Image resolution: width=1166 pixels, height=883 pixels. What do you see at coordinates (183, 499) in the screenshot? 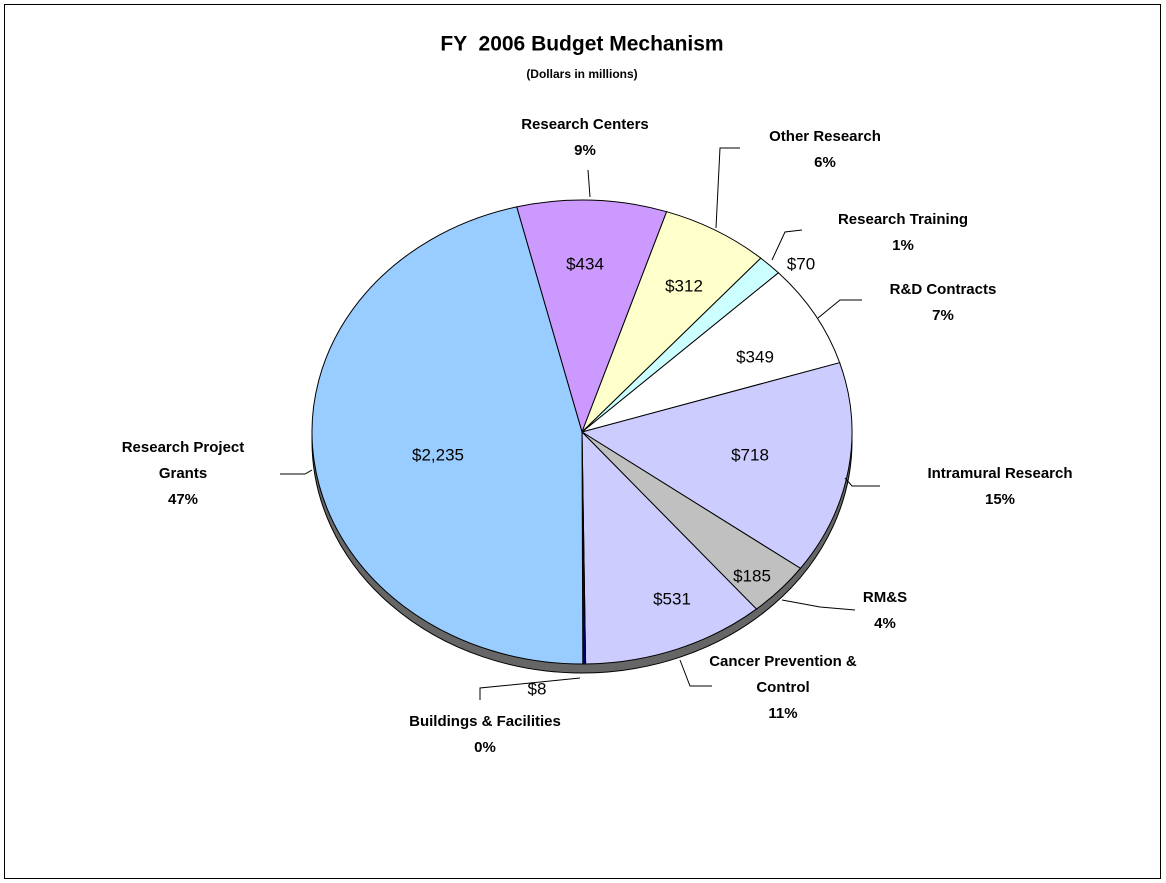
I see `percent-label: 47%` at bounding box center [183, 499].